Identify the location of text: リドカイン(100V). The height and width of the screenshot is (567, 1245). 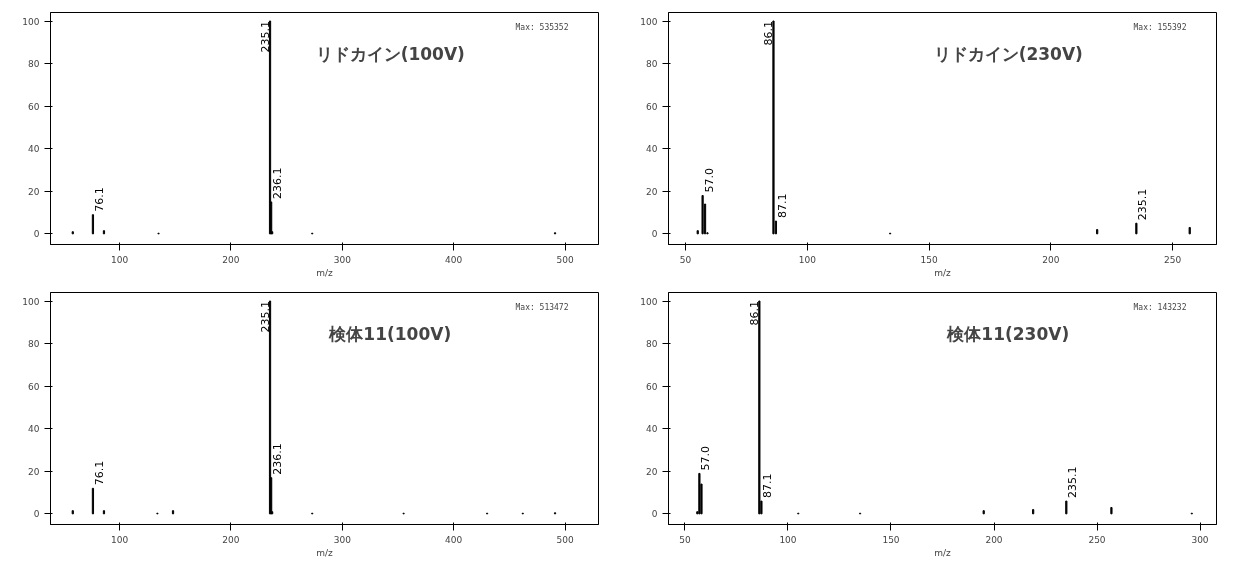
(390, 54).